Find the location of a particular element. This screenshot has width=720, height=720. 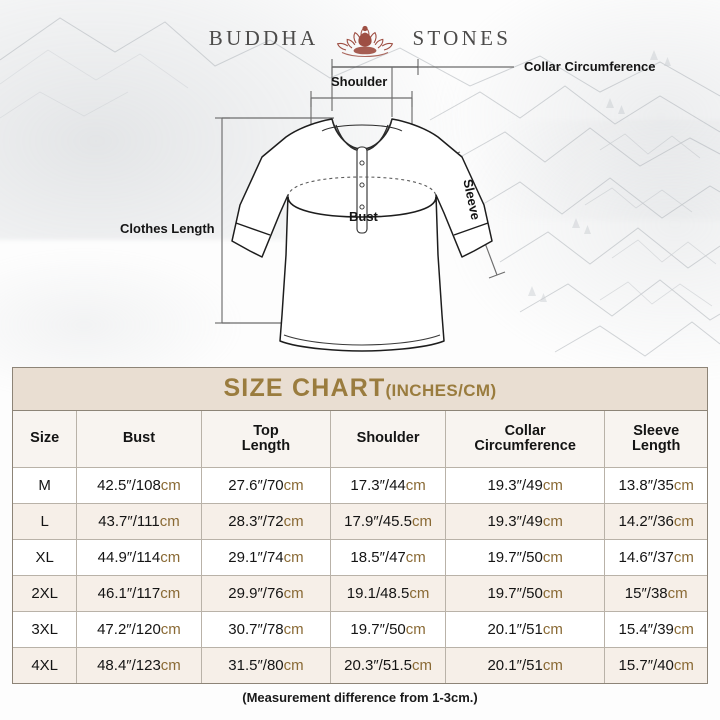

cell-top-length: 28.3″/72cm is located at coordinates (265, 521).